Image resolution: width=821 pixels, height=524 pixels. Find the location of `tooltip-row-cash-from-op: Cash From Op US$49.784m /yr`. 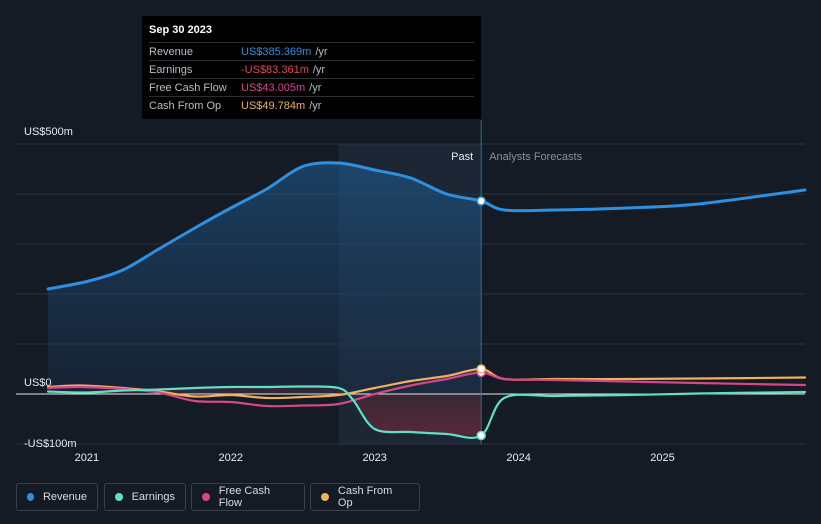

tooltip-row-cash-from-op: Cash From Op US$49.784m /yr is located at coordinates (311, 105).